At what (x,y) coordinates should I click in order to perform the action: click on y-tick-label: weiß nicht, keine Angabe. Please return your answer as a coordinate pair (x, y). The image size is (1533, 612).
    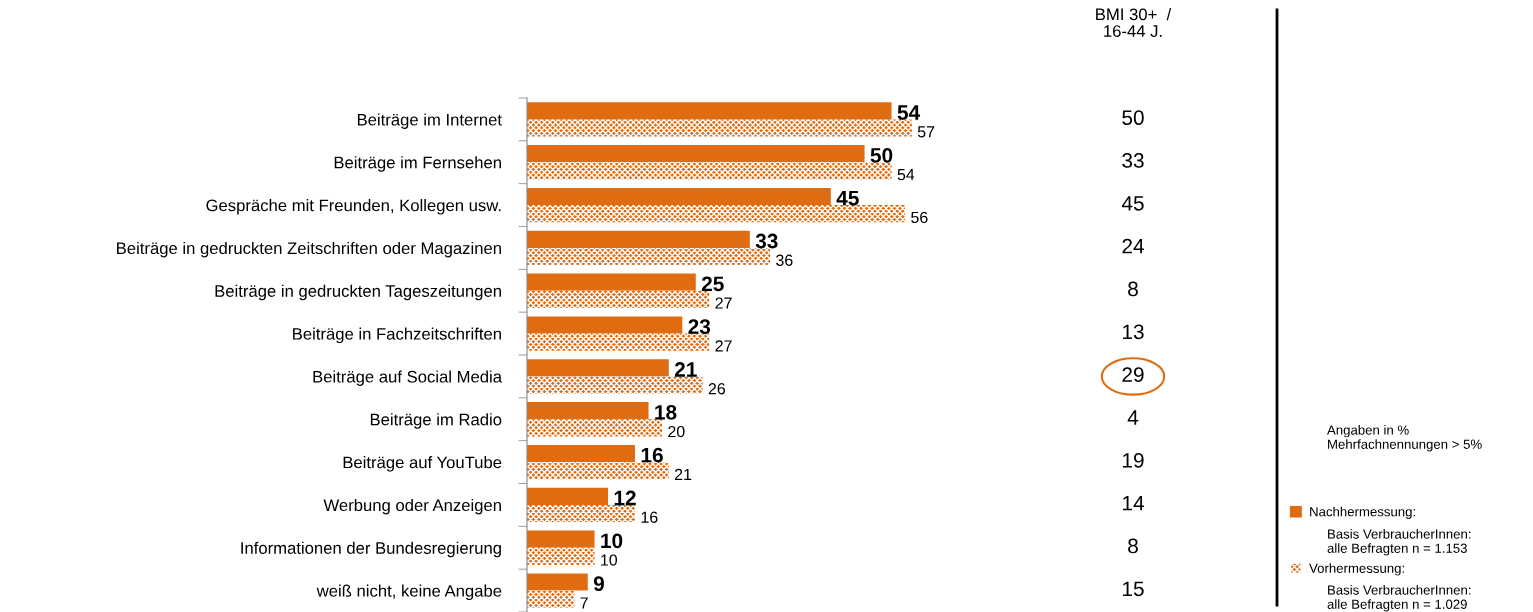
    Looking at the image, I should click on (409, 592).